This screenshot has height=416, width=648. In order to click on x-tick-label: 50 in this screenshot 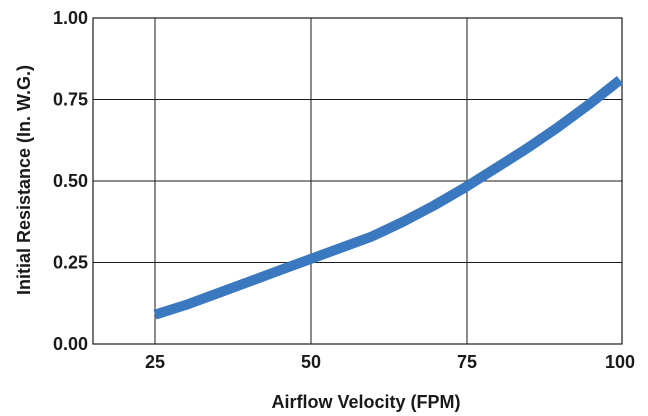, I will do `click(311, 362)`.